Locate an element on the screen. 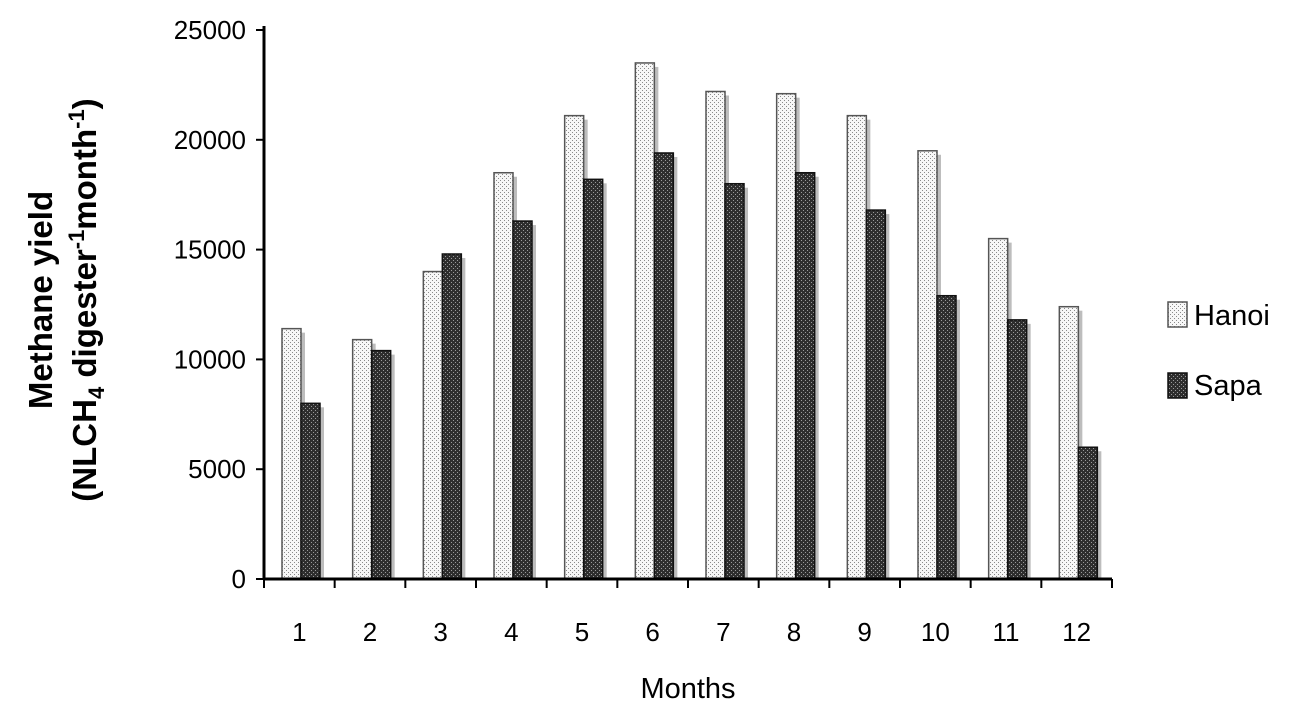 The image size is (1303, 713). y-axis-title-unit-mid2: month is located at coordinates (84, 179).